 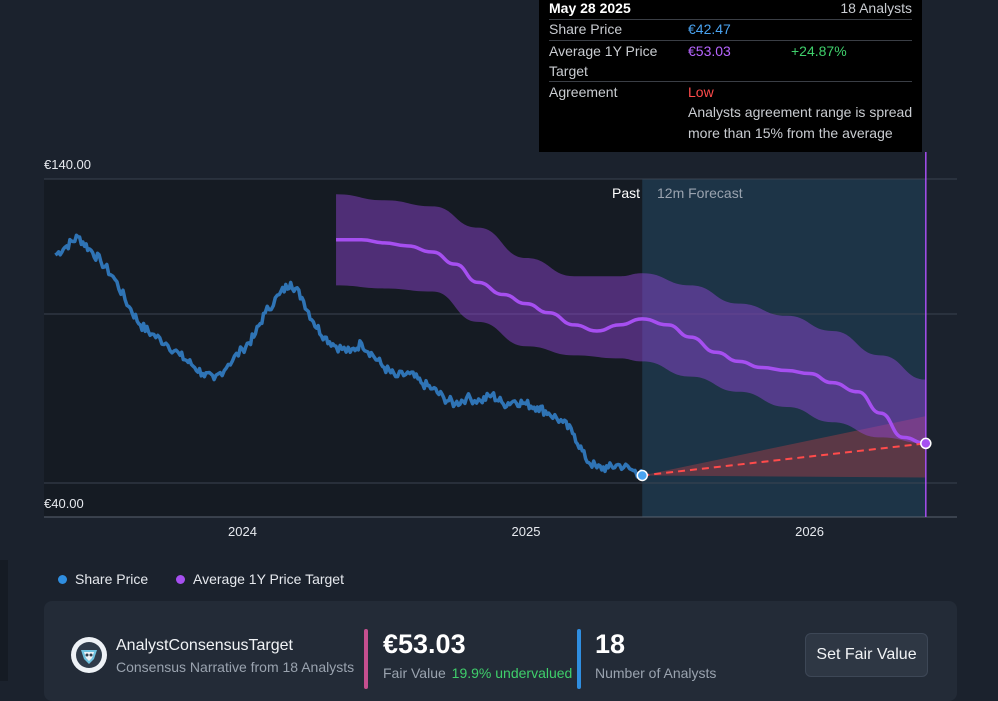 I want to click on tooltip-target-change: +24.87%, so click(x=819, y=51).